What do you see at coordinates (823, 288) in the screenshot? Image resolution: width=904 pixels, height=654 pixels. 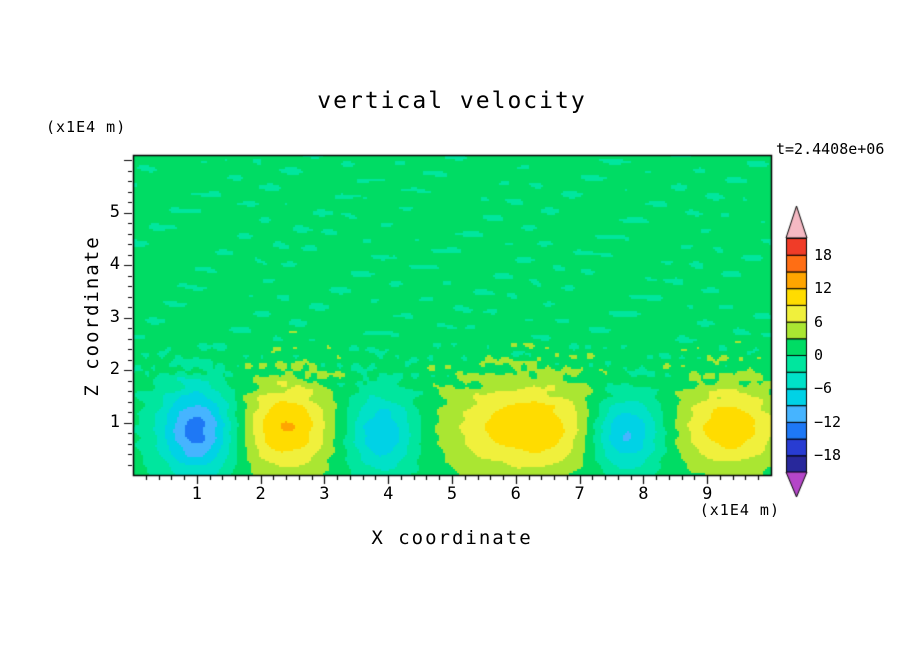 I see `colorbar-tick-label: 12` at bounding box center [823, 288].